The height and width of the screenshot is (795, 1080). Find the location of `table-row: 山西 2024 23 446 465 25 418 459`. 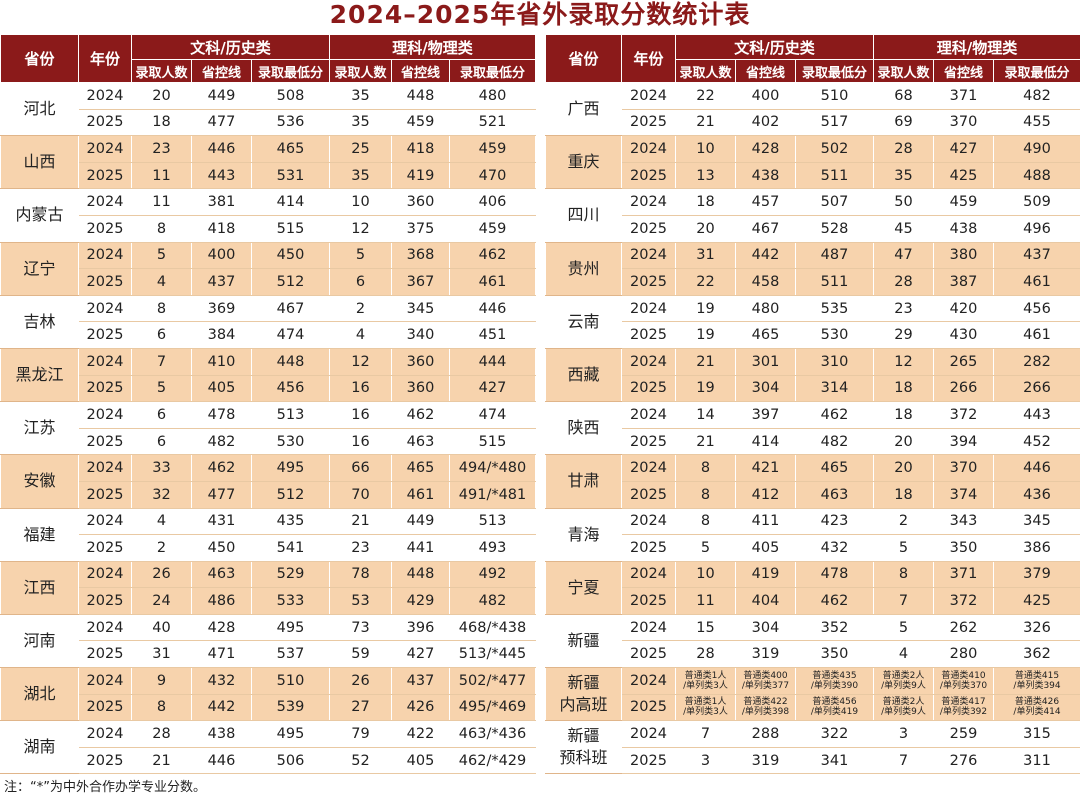

table-row: 山西 2024 23 446 465 25 418 459 is located at coordinates (268, 162).